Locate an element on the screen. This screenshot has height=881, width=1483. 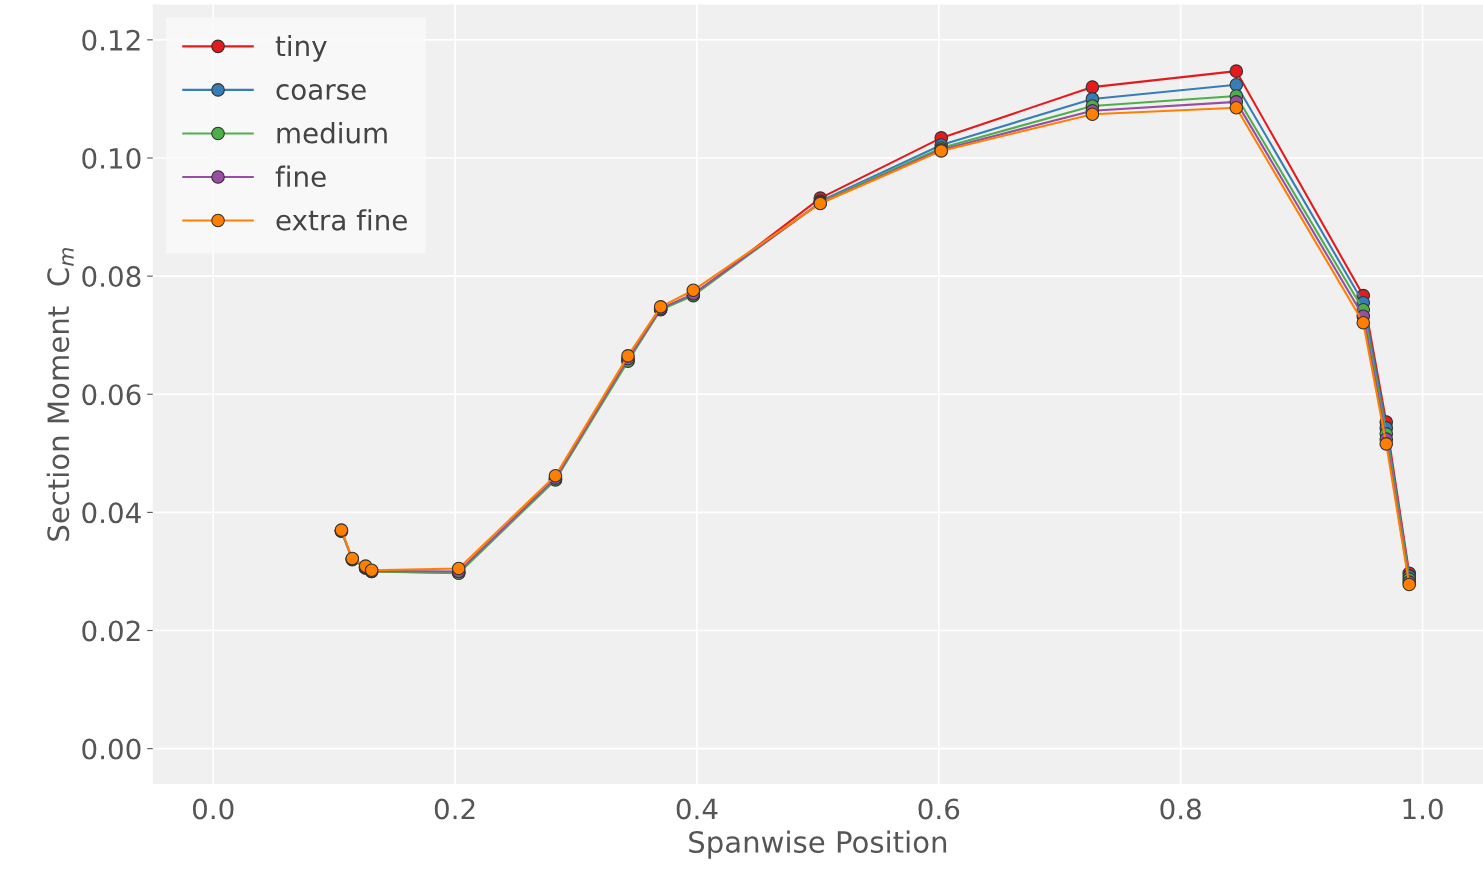
y-tick-label: 0.08 is located at coordinates (111, 277).